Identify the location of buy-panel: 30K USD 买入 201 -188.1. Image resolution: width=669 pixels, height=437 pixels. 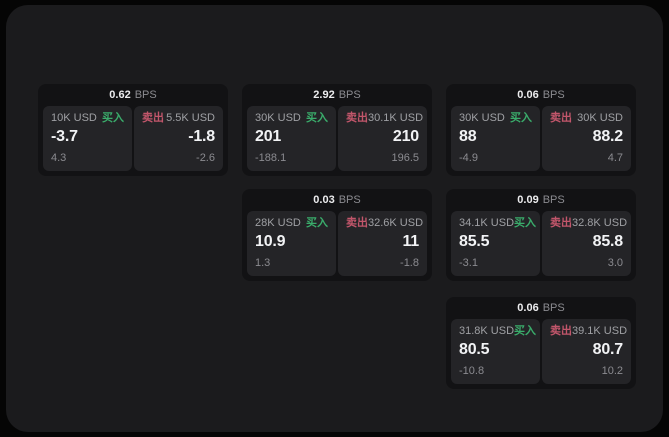
(291, 138).